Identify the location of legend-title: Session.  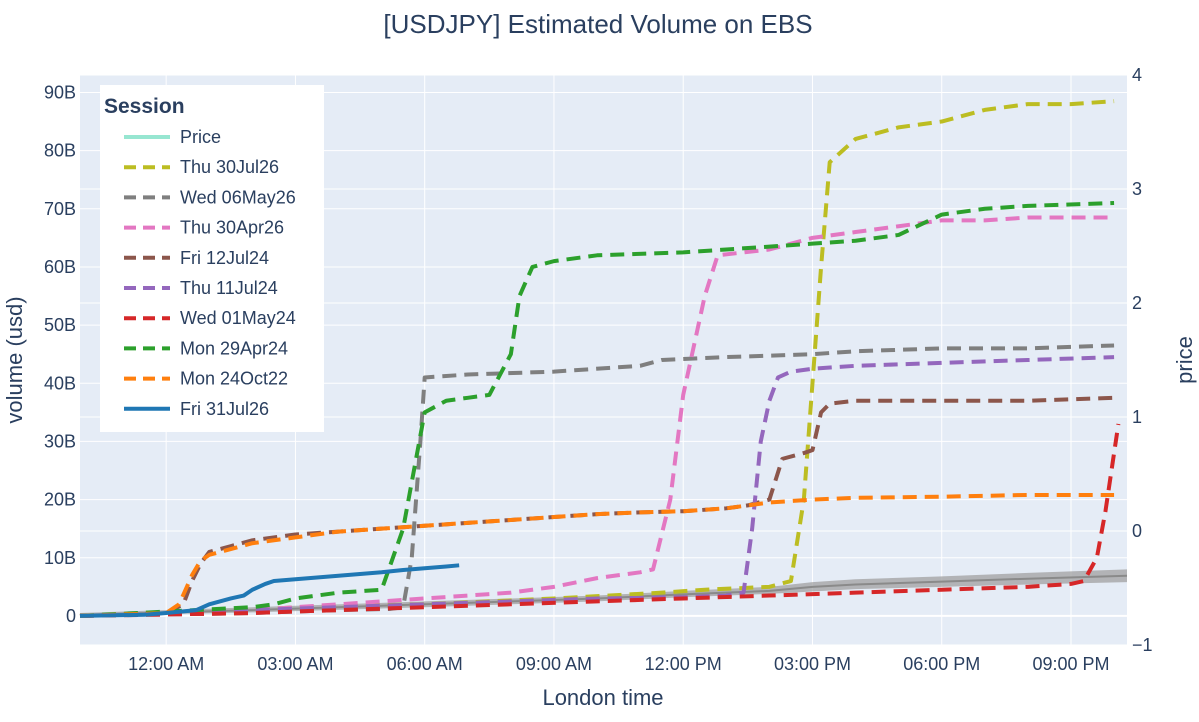
(144, 106).